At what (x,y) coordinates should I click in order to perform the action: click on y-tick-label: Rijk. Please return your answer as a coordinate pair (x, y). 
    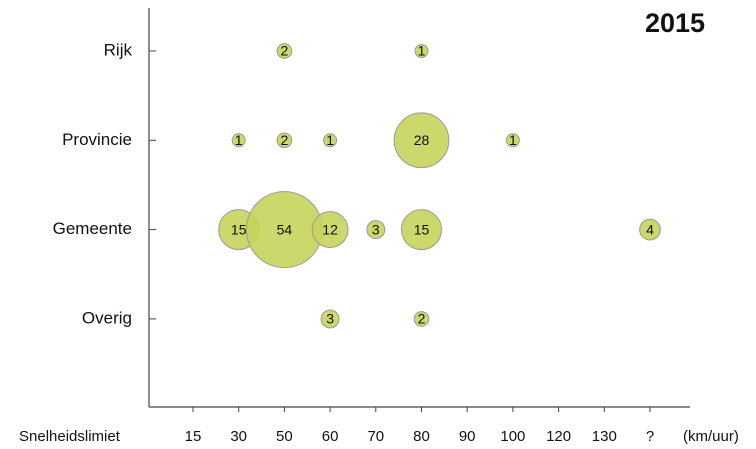
    Looking at the image, I should click on (118, 49).